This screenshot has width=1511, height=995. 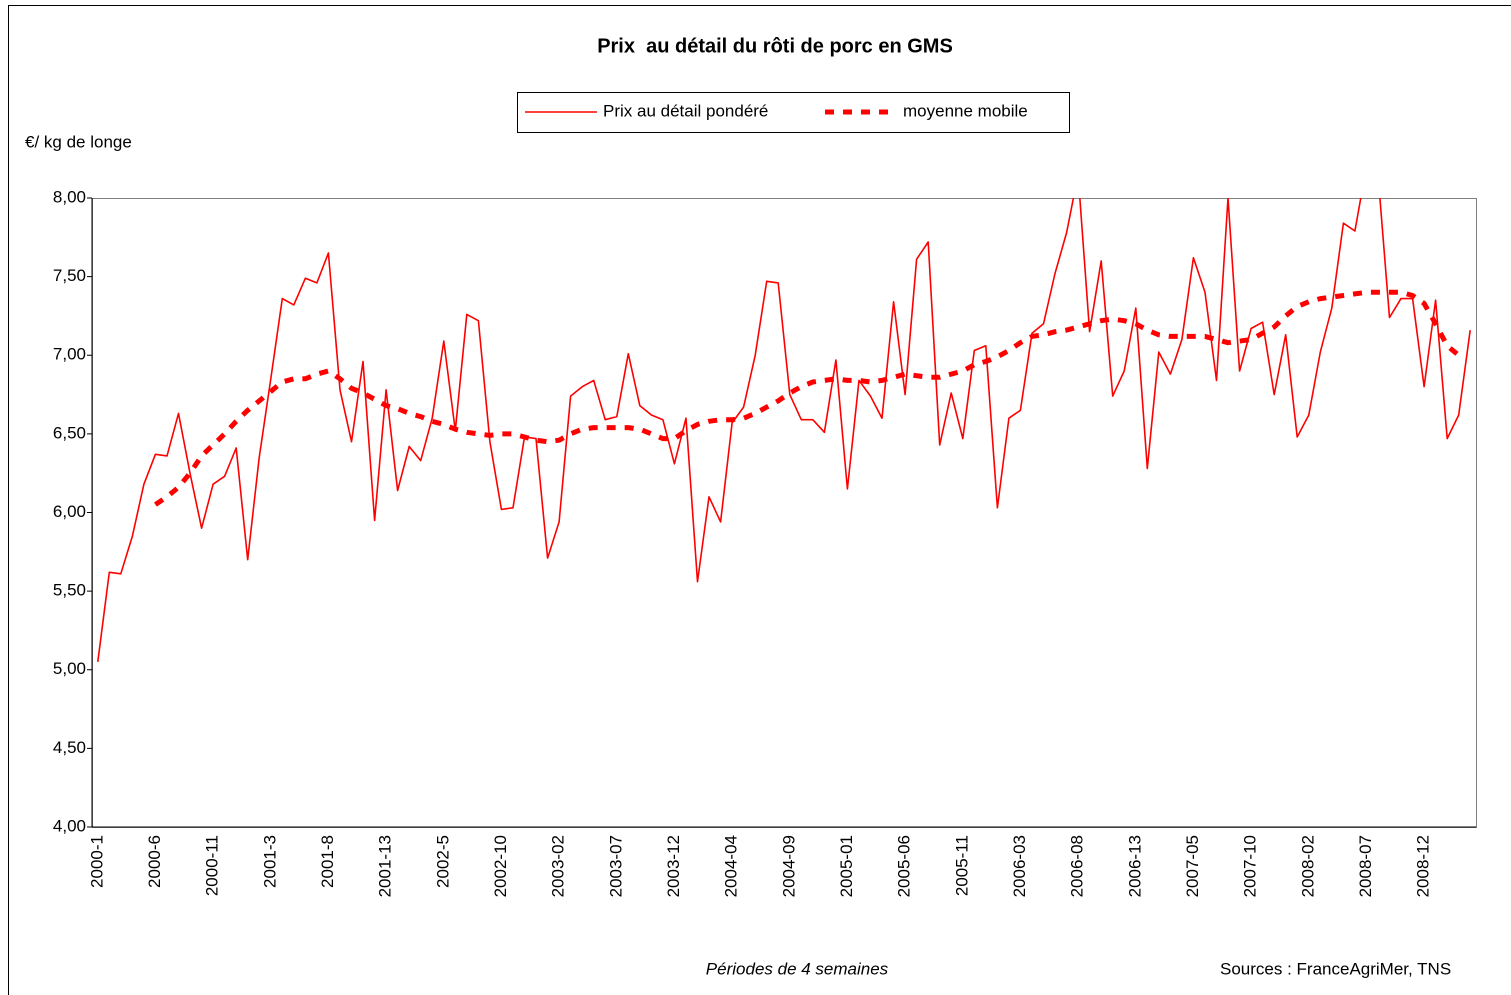 What do you see at coordinates (1423, 866) in the screenshot?
I see `x-tick-label: 2008-12` at bounding box center [1423, 866].